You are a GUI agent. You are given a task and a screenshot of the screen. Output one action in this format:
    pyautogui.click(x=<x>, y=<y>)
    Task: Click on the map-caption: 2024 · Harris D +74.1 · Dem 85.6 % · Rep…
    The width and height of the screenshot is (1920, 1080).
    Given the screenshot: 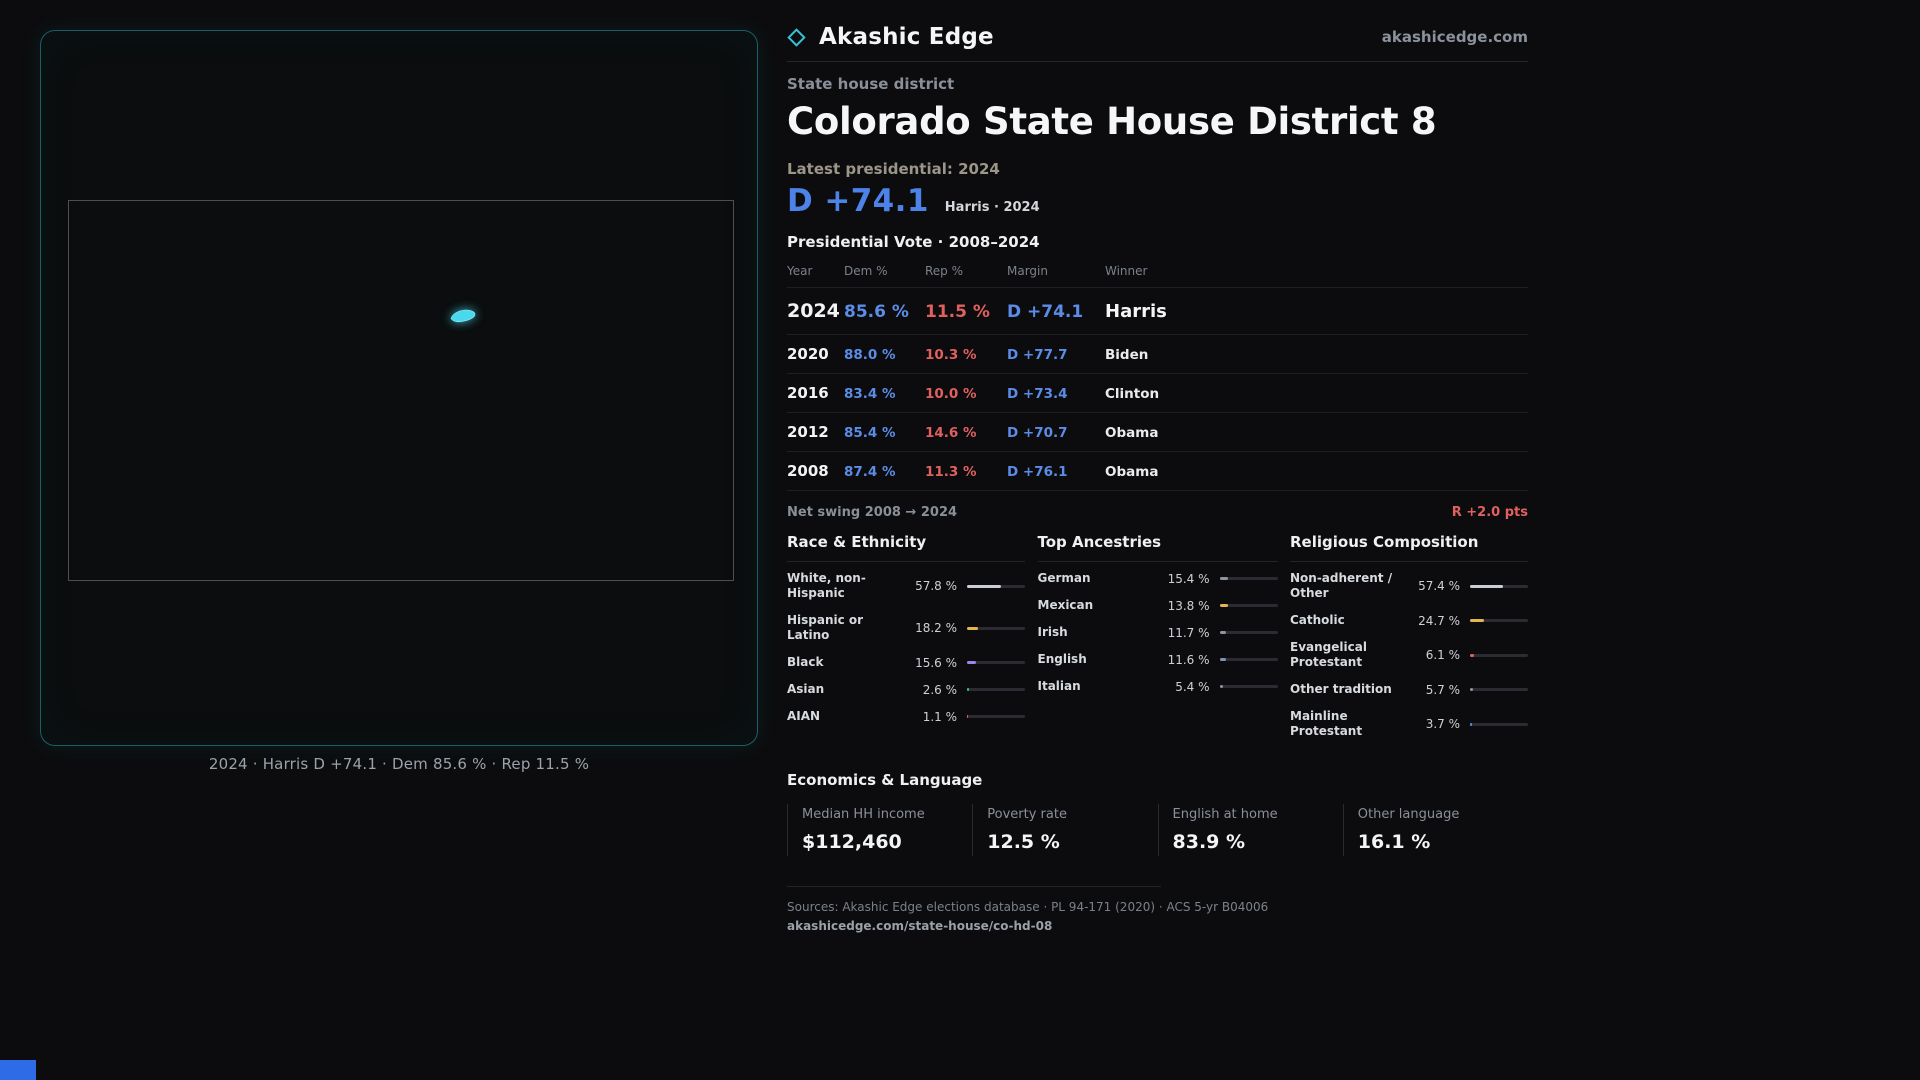 What is the action you would take?
    pyautogui.click(x=399, y=764)
    